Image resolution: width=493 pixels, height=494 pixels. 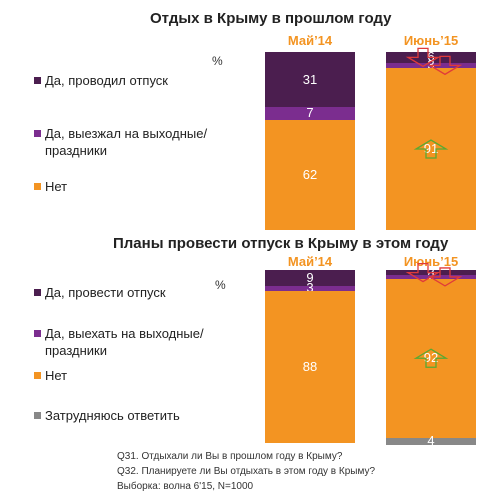 What do you see at coordinates (112, 415) in the screenshot?
I see `chart2-legend-unsure-label: Затрудняюсь ответить` at bounding box center [112, 415].